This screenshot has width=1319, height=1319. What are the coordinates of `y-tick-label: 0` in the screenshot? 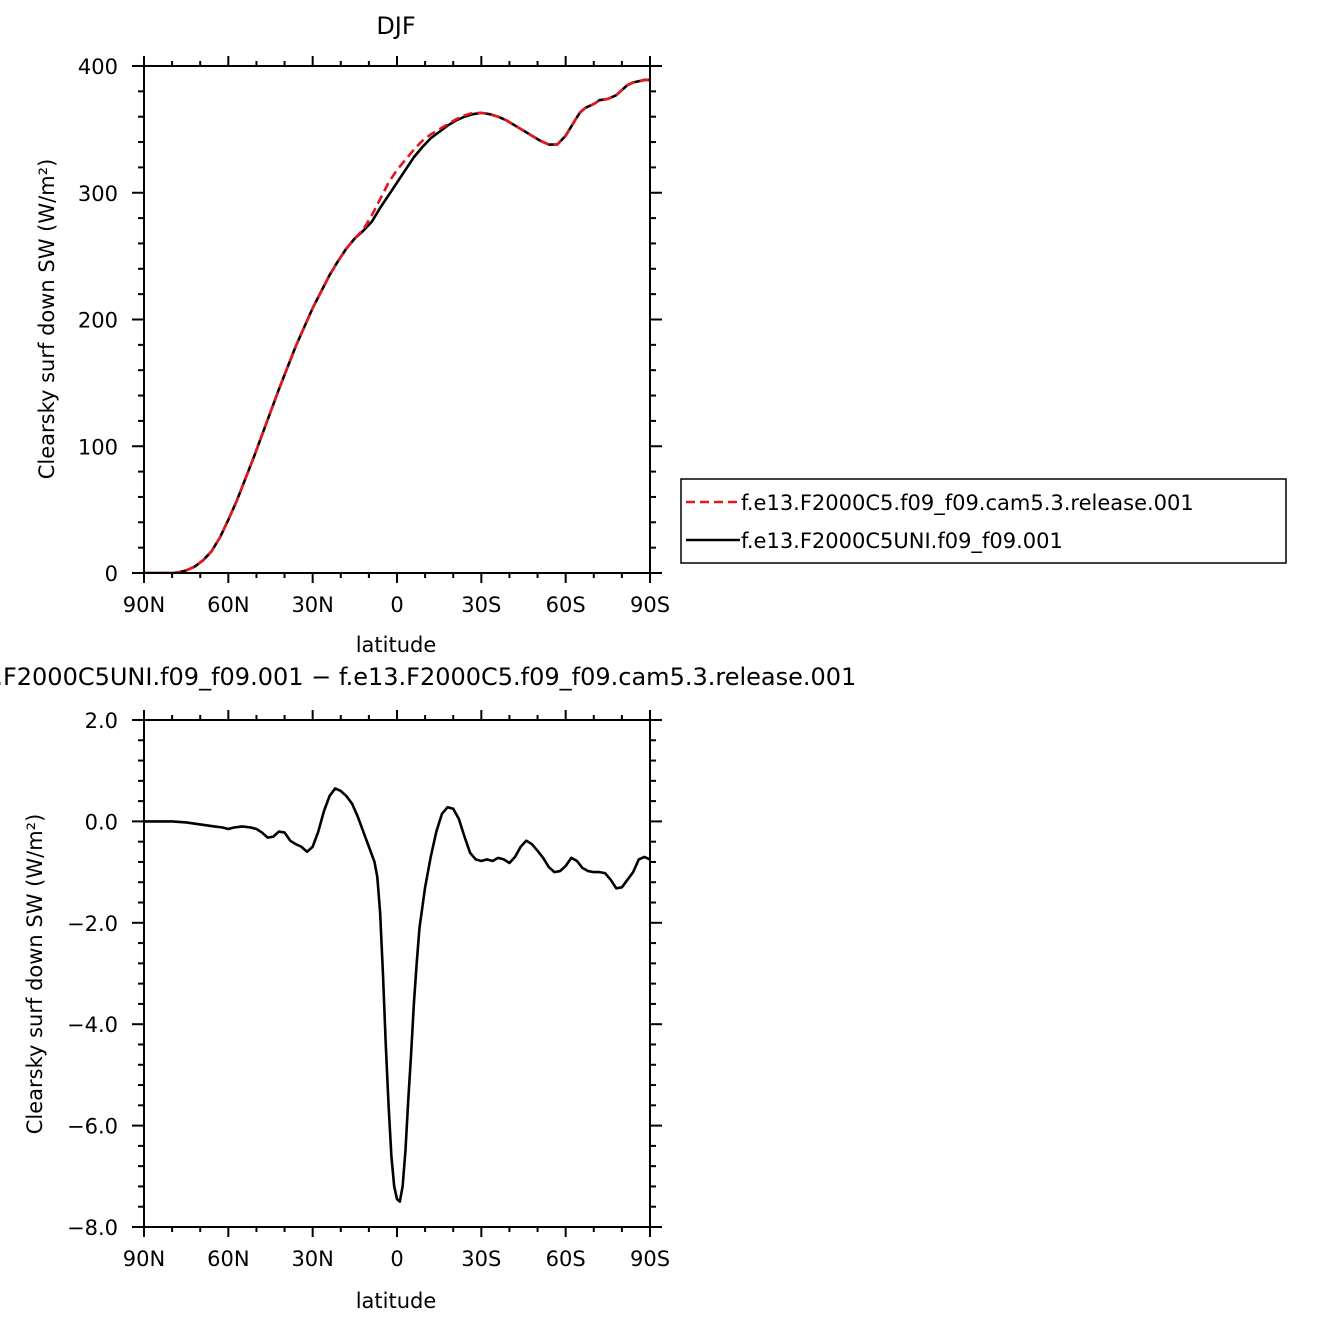 It's located at (111, 574).